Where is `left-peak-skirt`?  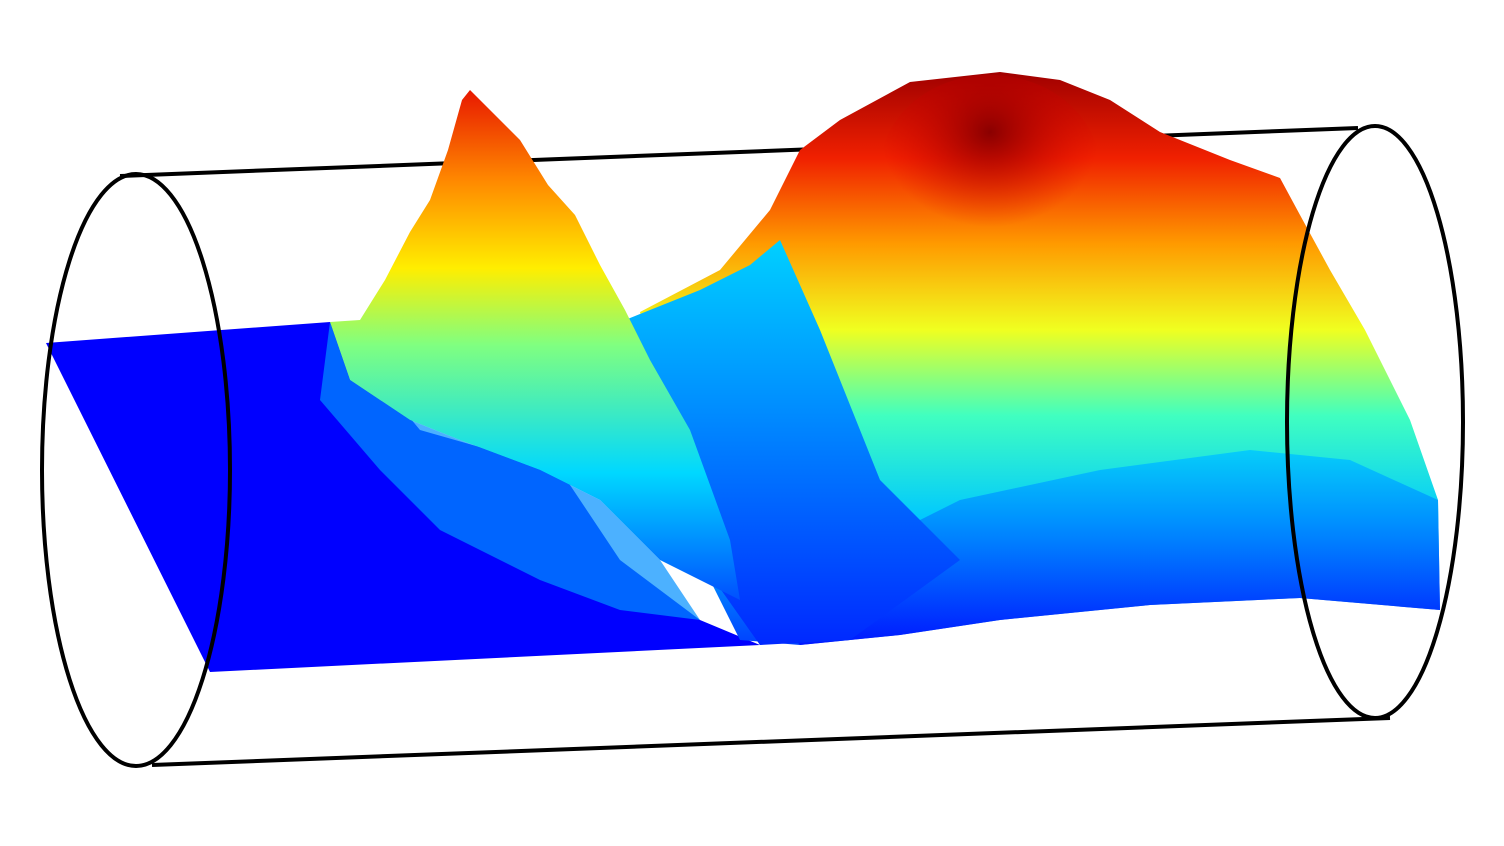
left-peak-skirt is located at coordinates (510, 471).